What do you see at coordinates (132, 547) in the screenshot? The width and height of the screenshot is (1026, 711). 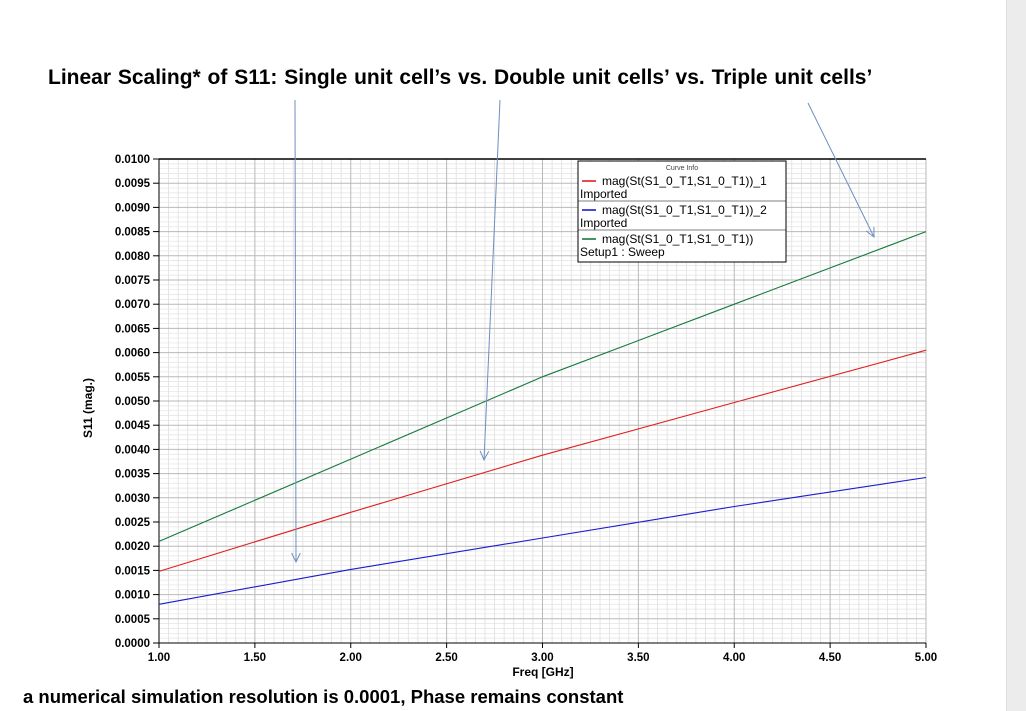 I see `y-tick-label: 0.0020` at bounding box center [132, 547].